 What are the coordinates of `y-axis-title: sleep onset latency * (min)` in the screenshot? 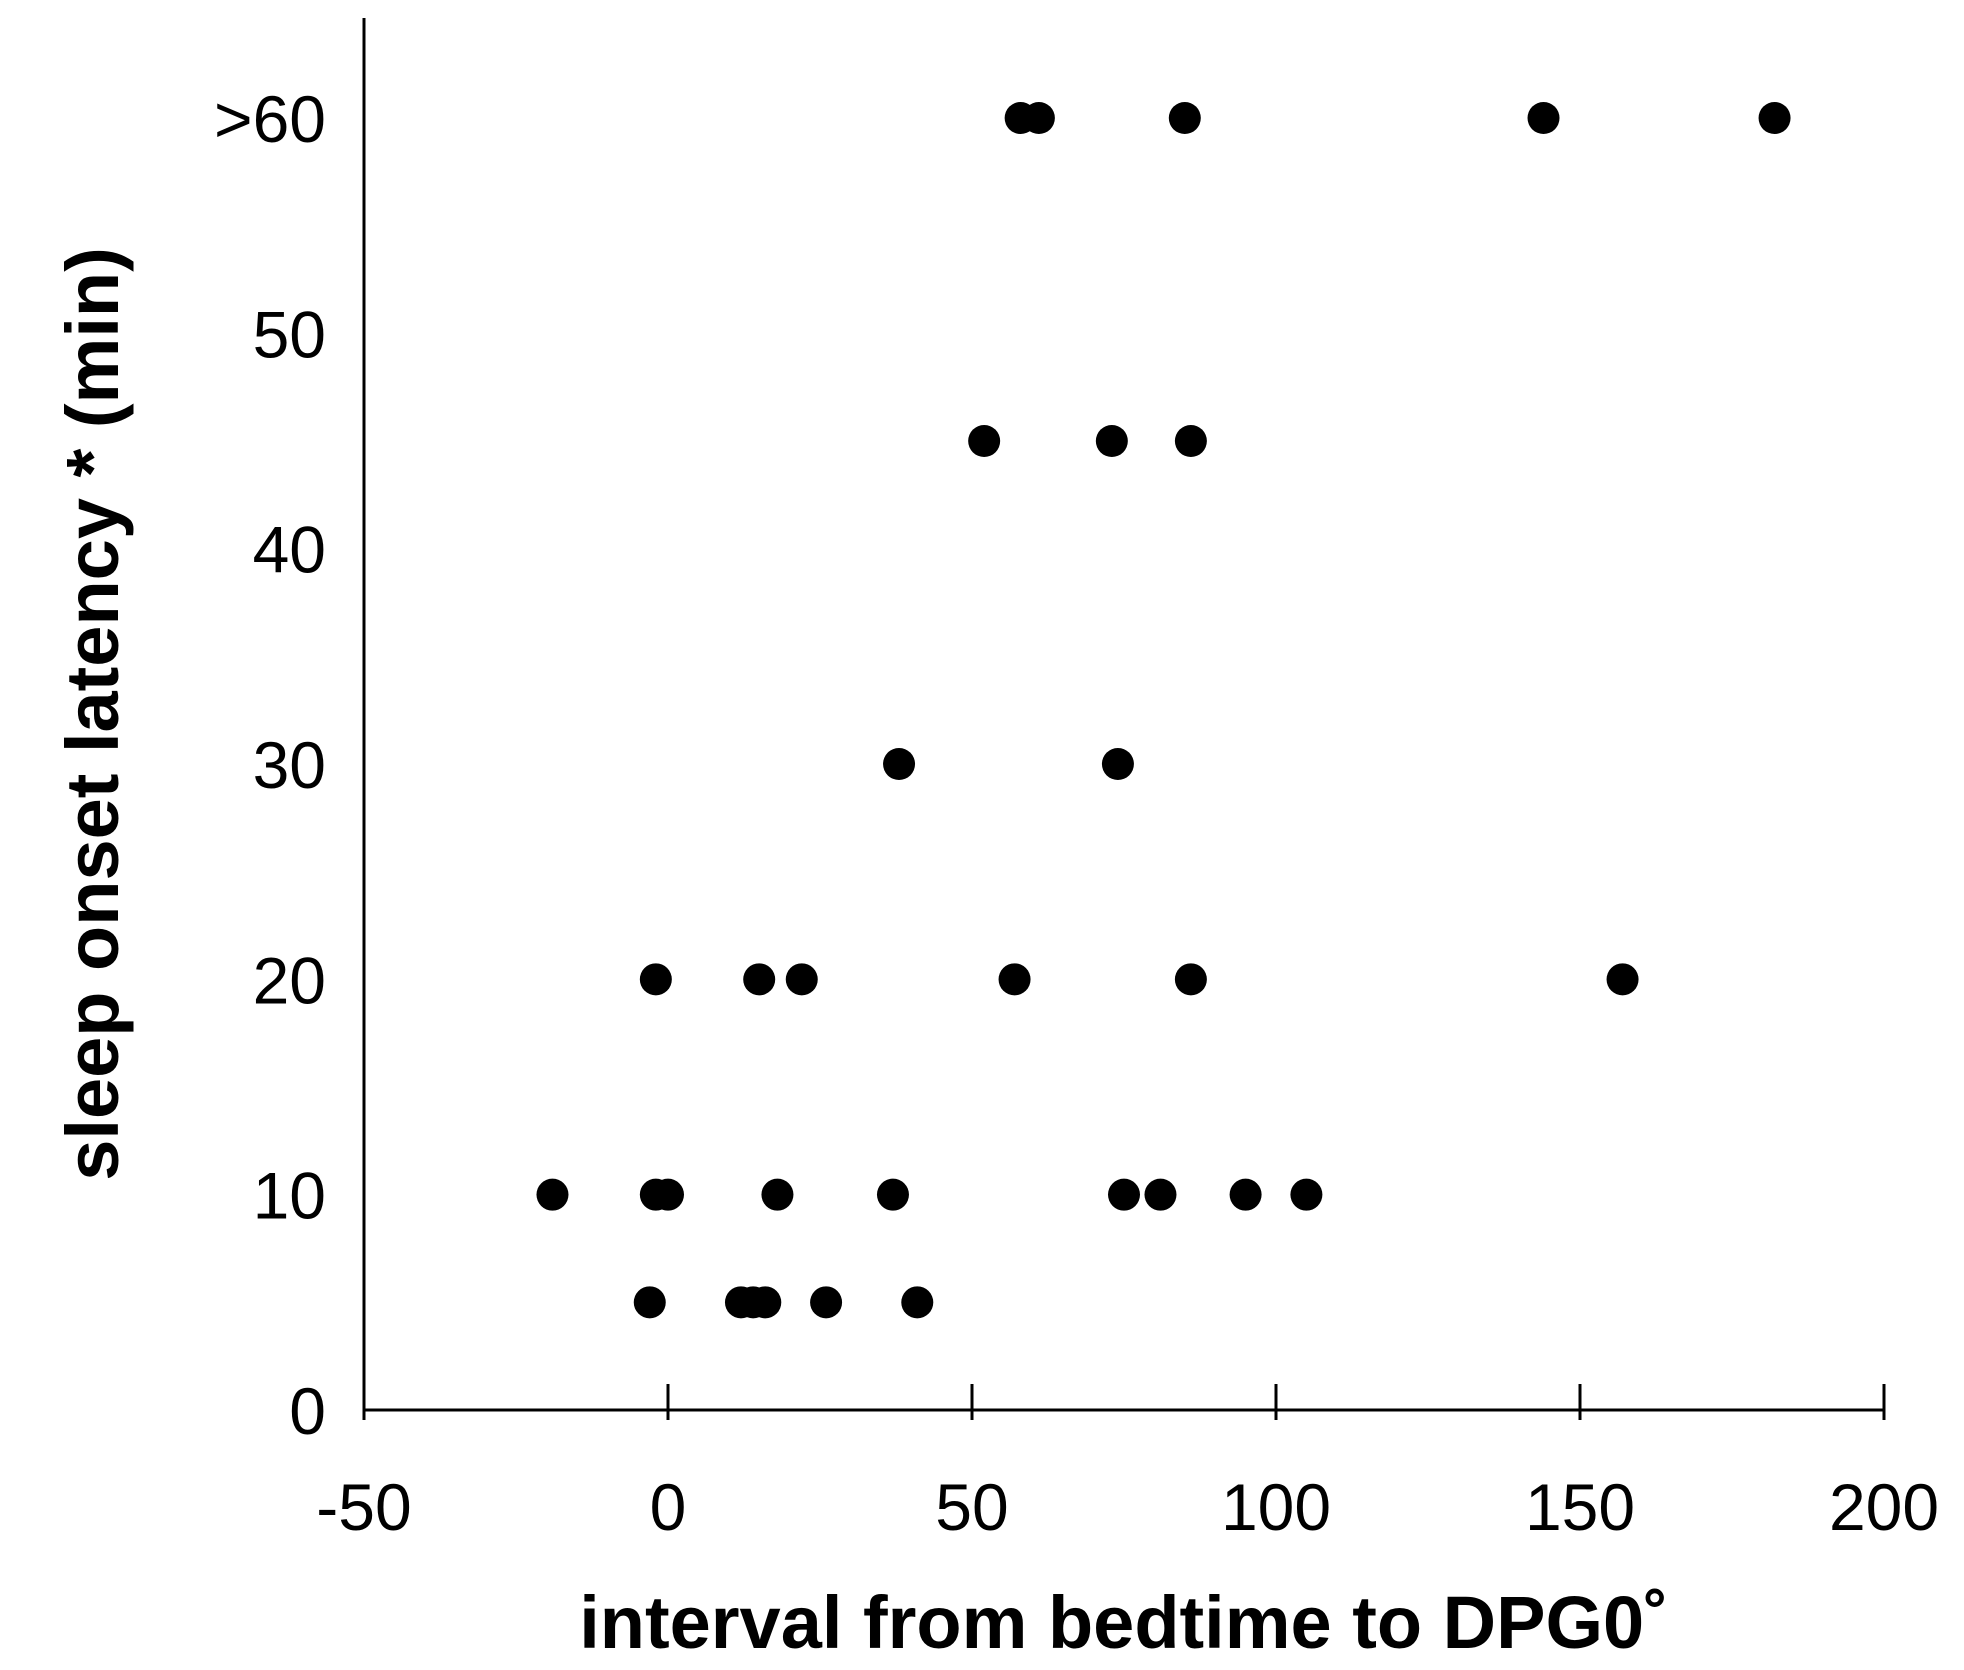 It's located at (92, 714).